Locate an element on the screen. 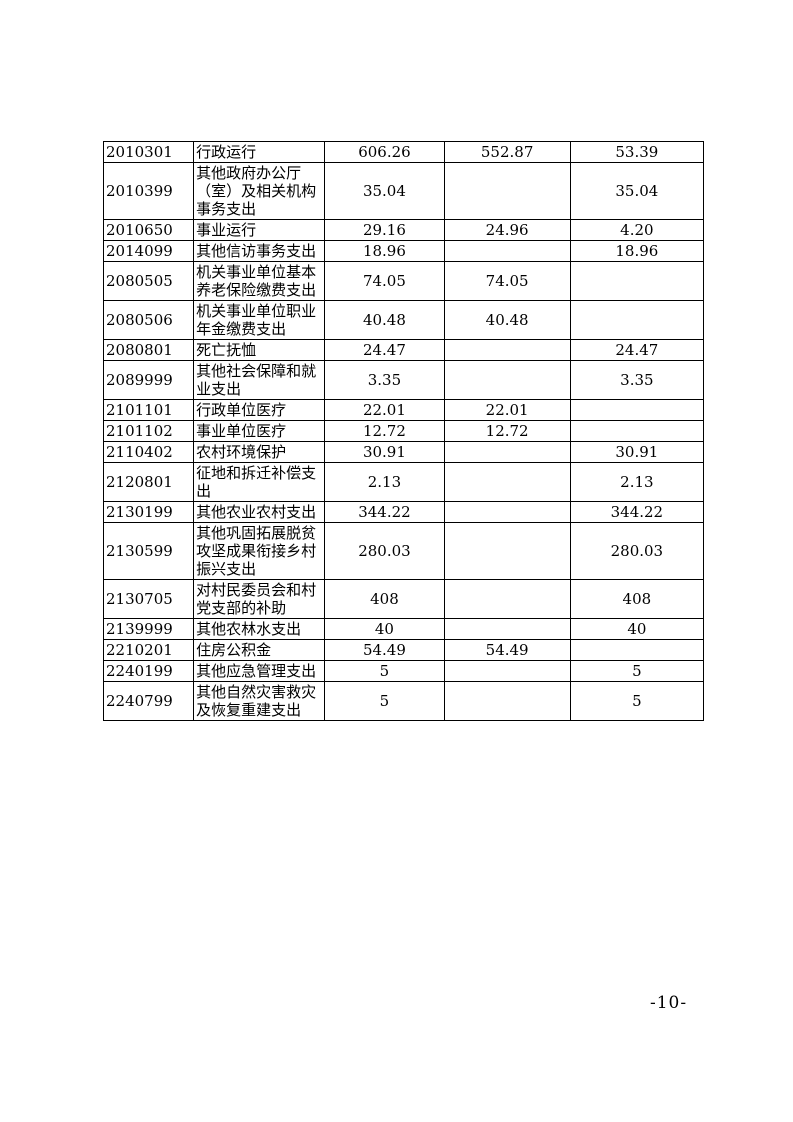 Image resolution: width=793 pixels, height=1122 pixels. table-row: 2240799 其他自然灾害救灾及恢复重建支出 5 5 is located at coordinates (403, 701).